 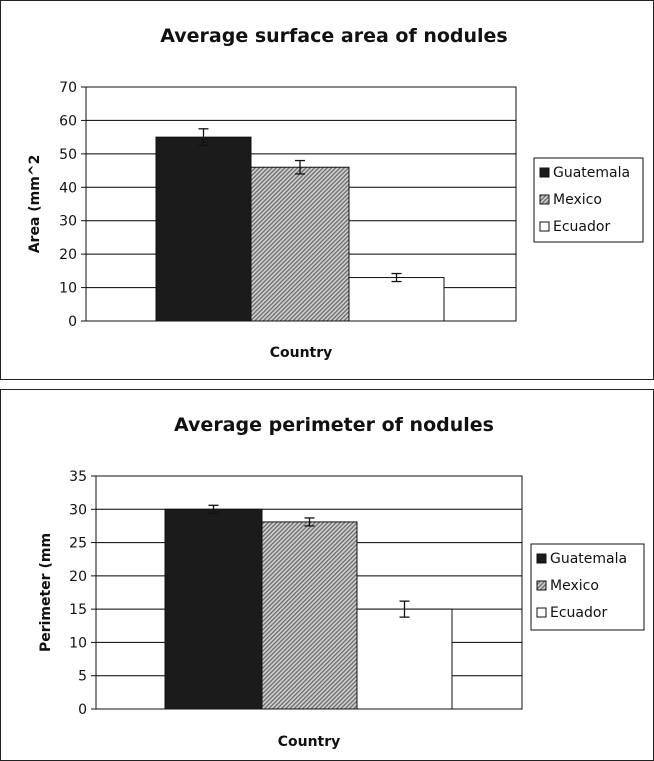 I want to click on chart-title: Average perimeter of nodules, so click(x=334, y=425).